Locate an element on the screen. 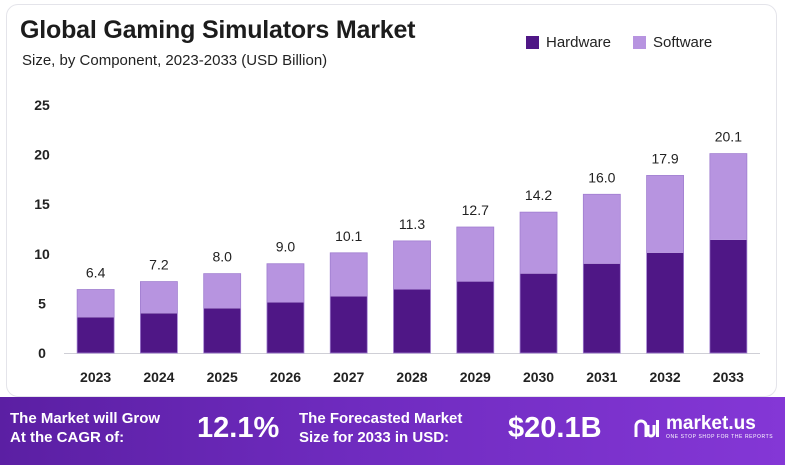  bar-hardware-2026 is located at coordinates (285, 327).